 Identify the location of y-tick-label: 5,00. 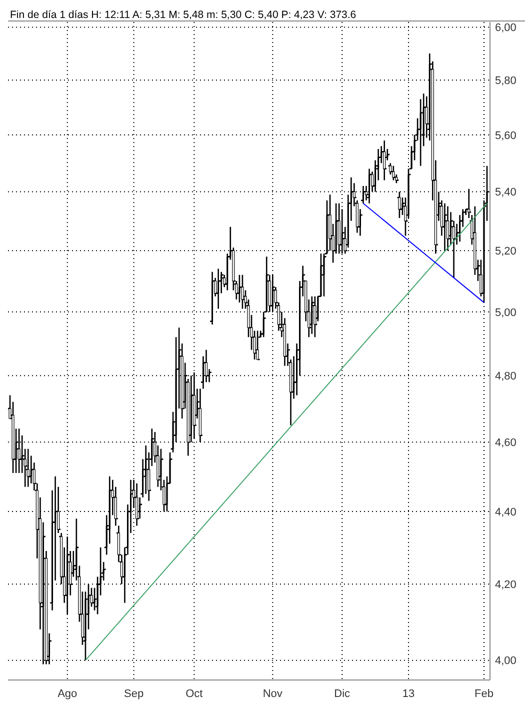
(505, 312).